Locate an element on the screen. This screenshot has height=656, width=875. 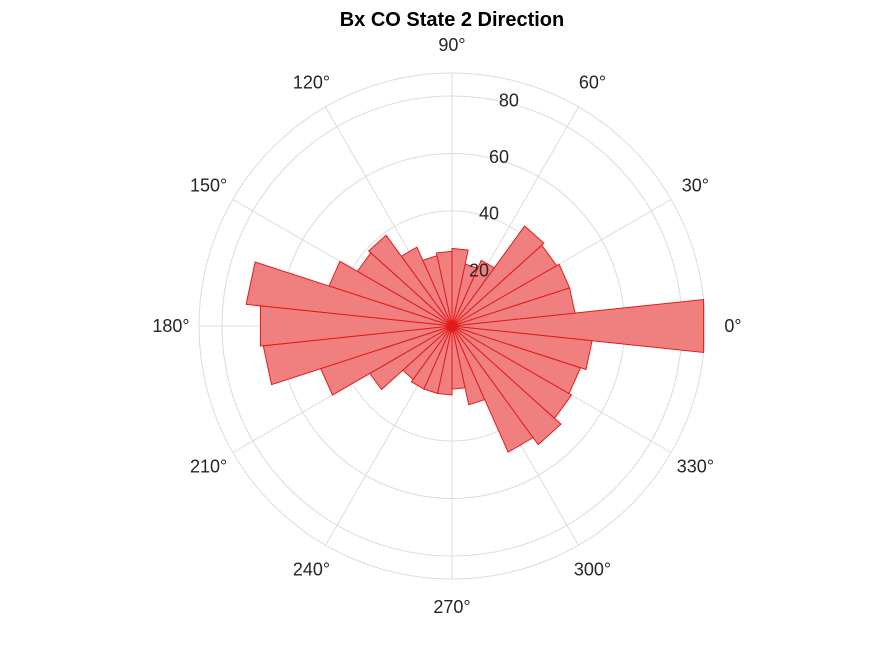
angle-tick-label-150: 150° is located at coordinates (208, 186).